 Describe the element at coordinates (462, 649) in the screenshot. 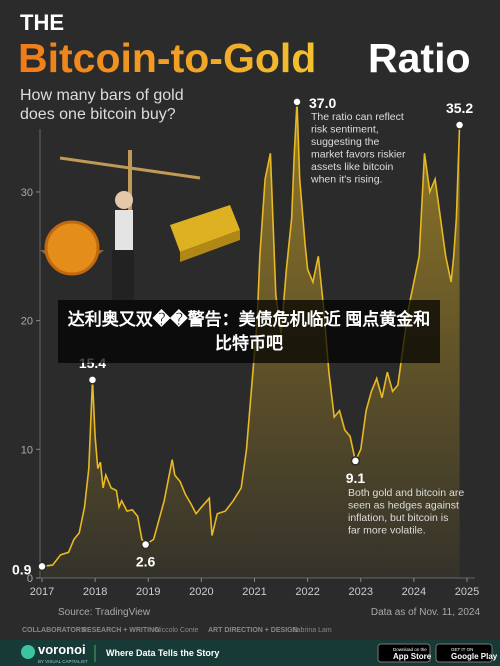

I see `play-badge-top: GET IT ON` at that location.